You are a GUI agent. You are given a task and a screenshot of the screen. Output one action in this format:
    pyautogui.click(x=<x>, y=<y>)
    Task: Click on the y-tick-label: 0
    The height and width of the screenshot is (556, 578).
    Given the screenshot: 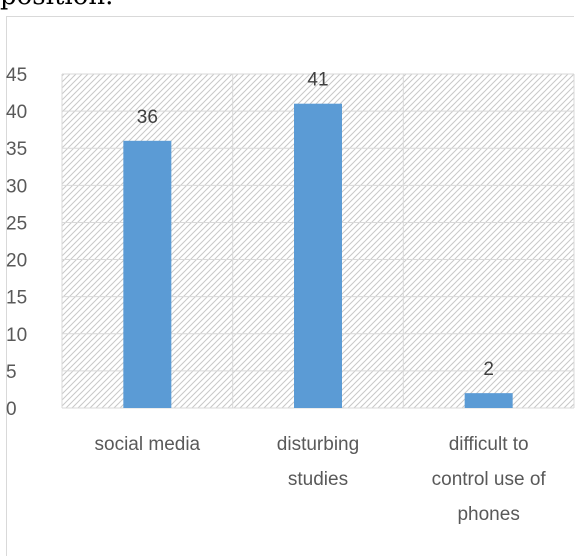 What is the action you would take?
    pyautogui.click(x=11, y=409)
    